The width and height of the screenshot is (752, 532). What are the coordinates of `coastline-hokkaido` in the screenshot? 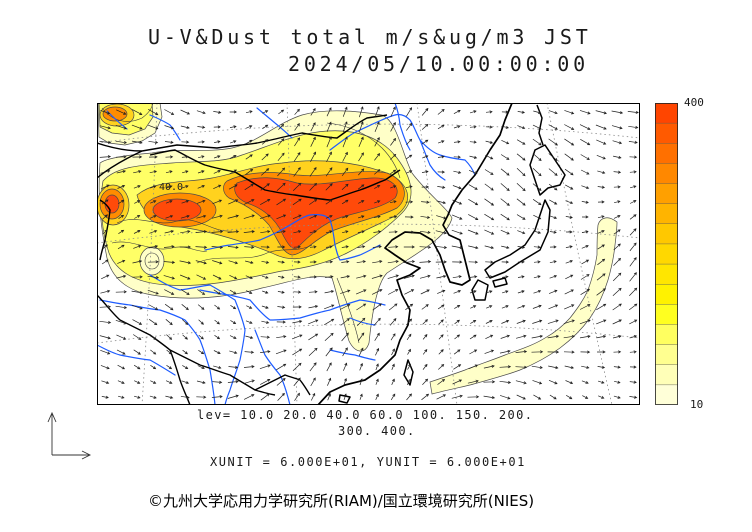 It's located at (547, 170).